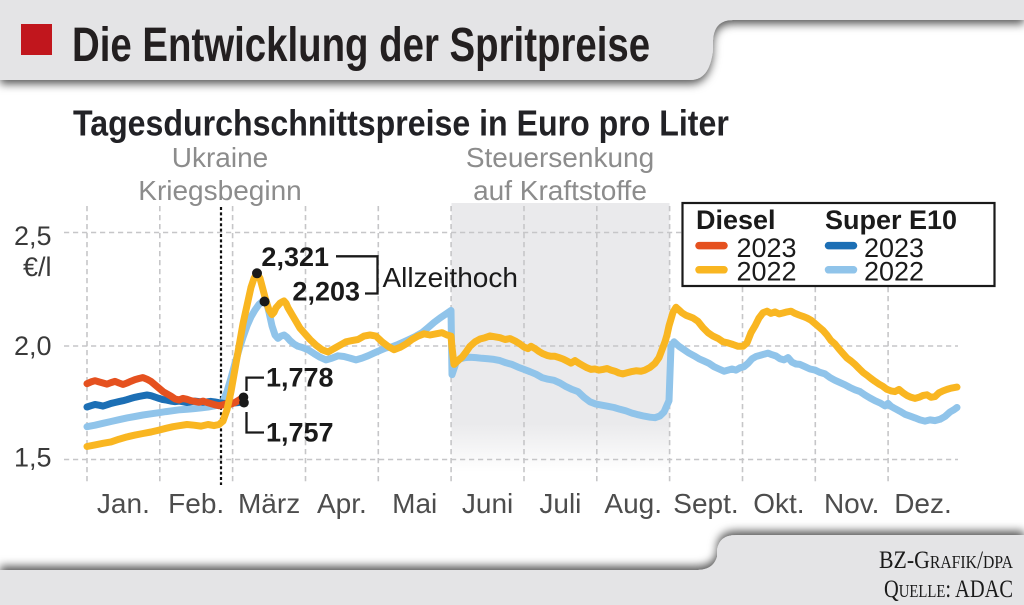 This screenshot has height=605, width=1024. I want to click on svg-text: Allzeithoch, so click(450, 277).